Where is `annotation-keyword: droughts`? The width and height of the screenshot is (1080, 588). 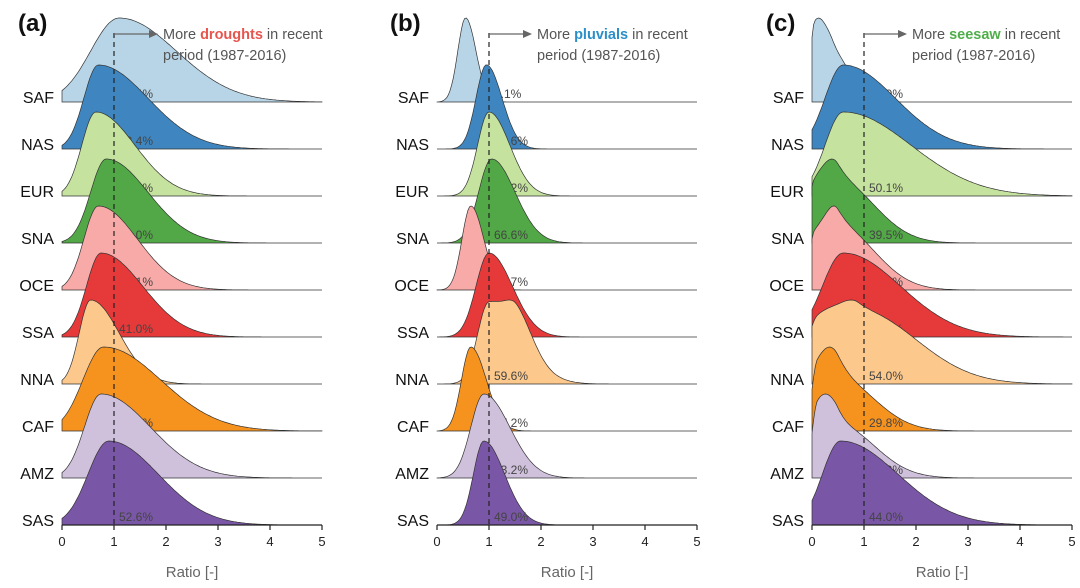 annotation-keyword: droughts is located at coordinates (231, 35).